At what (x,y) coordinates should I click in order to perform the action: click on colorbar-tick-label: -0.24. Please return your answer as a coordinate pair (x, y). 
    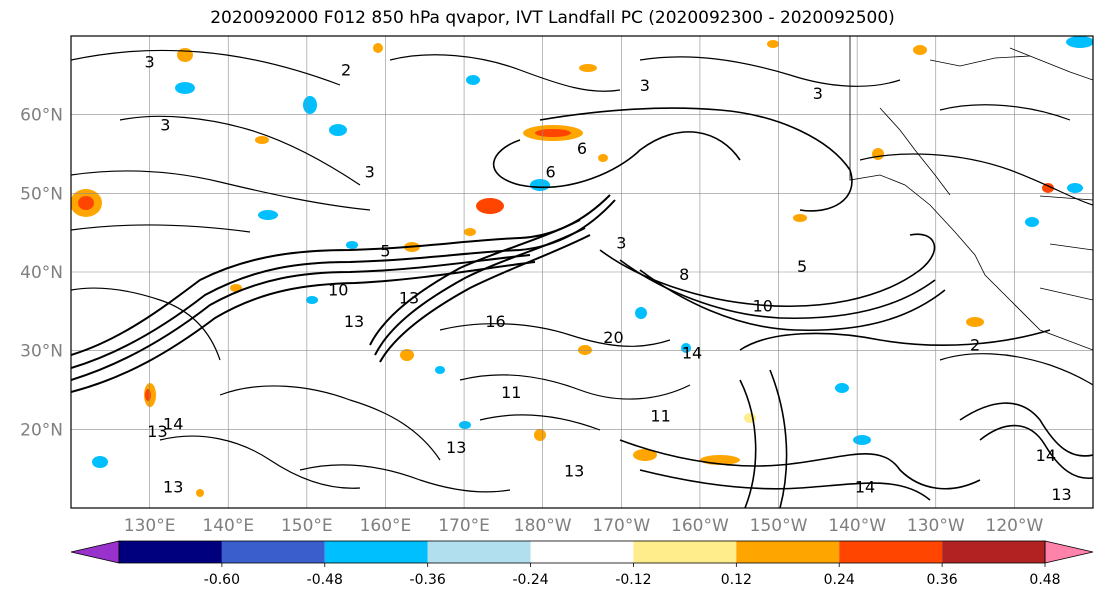
    Looking at the image, I should click on (530, 580).